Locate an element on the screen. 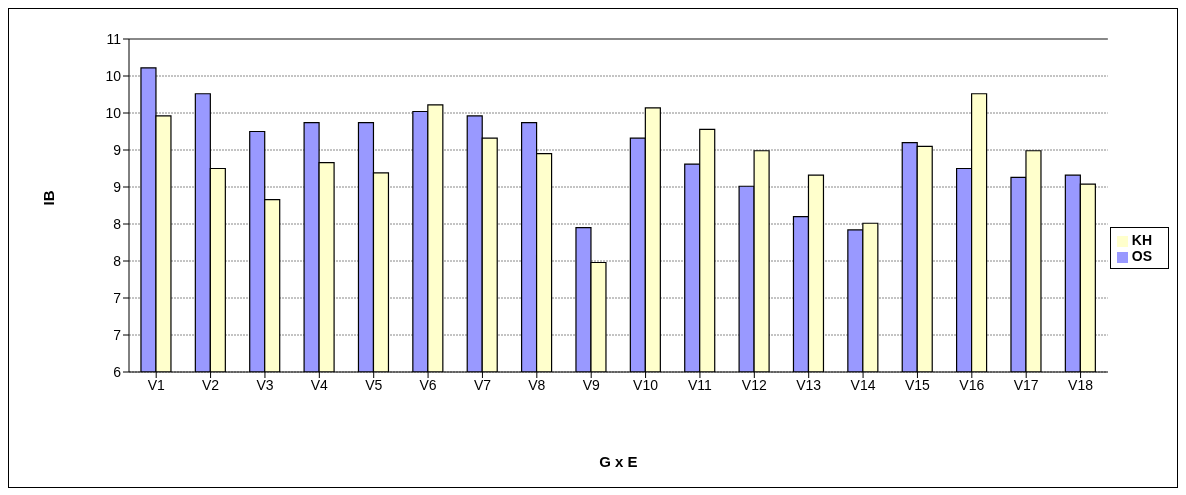 The image size is (1186, 495). x-tick-label: V7 is located at coordinates (482, 384).